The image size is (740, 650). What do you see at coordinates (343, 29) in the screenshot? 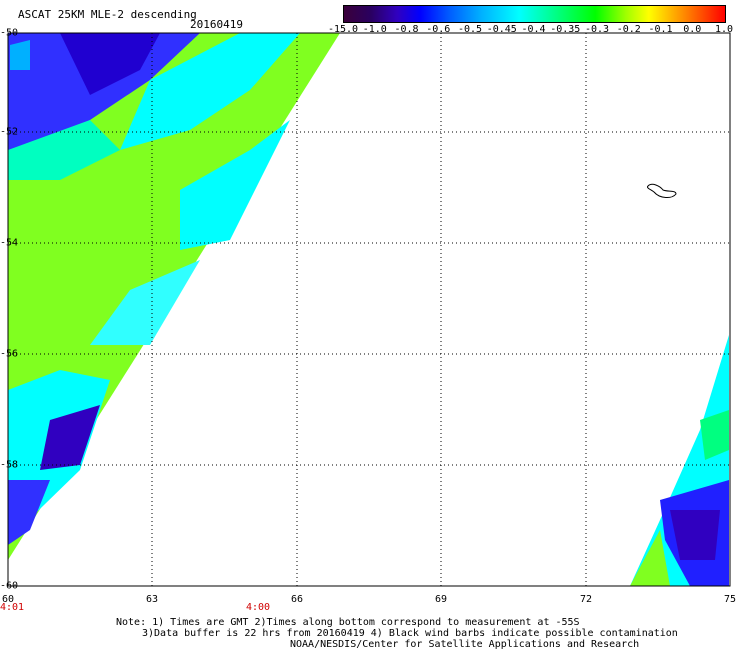
I see `colorbar-tick-label: -15.0` at bounding box center [343, 29].